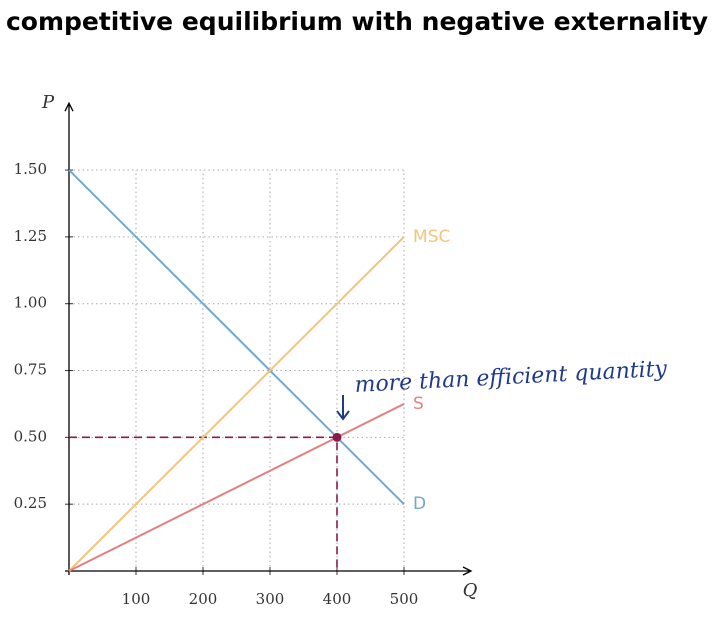  What do you see at coordinates (511, 377) in the screenshot?
I see `annotation: more than efficient quantity` at bounding box center [511, 377].